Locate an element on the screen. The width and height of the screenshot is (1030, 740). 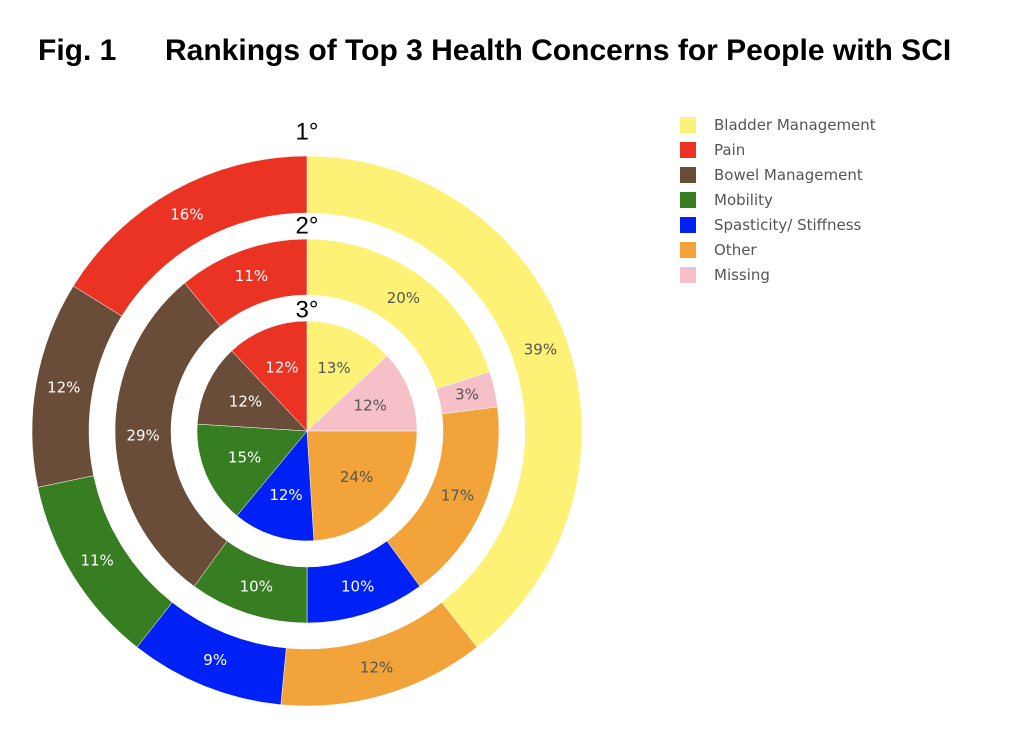
legend-item: Bowel Management is located at coordinates (830, 174).